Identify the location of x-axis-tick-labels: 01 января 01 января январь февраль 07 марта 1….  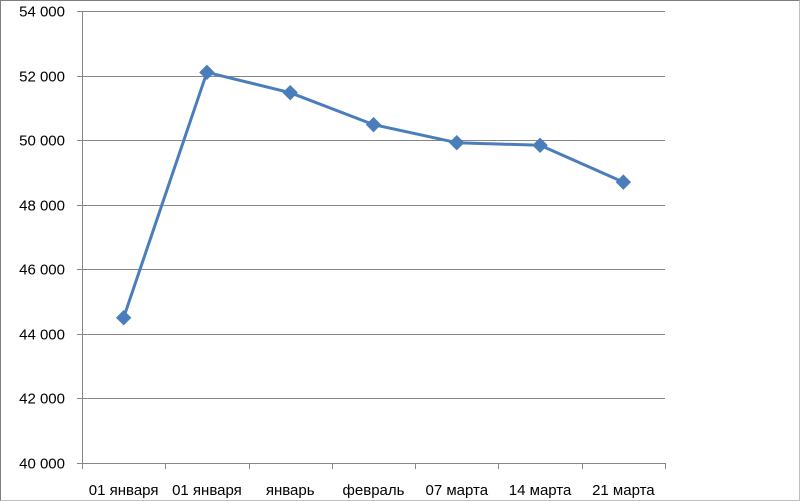
(372, 490).